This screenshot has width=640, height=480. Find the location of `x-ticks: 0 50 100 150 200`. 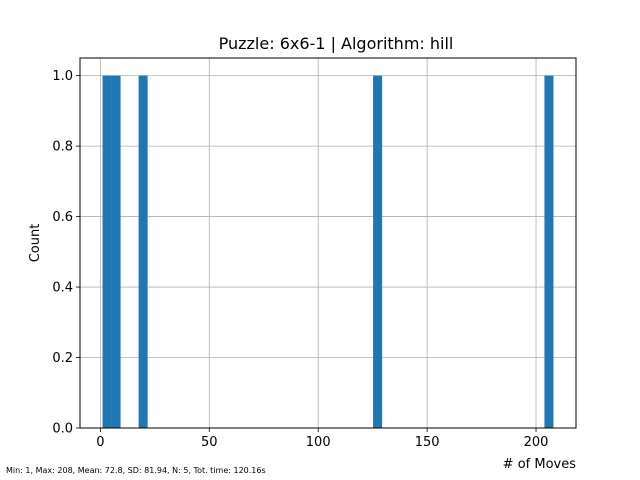

x-ticks: 0 50 100 150 200 is located at coordinates (322, 439).